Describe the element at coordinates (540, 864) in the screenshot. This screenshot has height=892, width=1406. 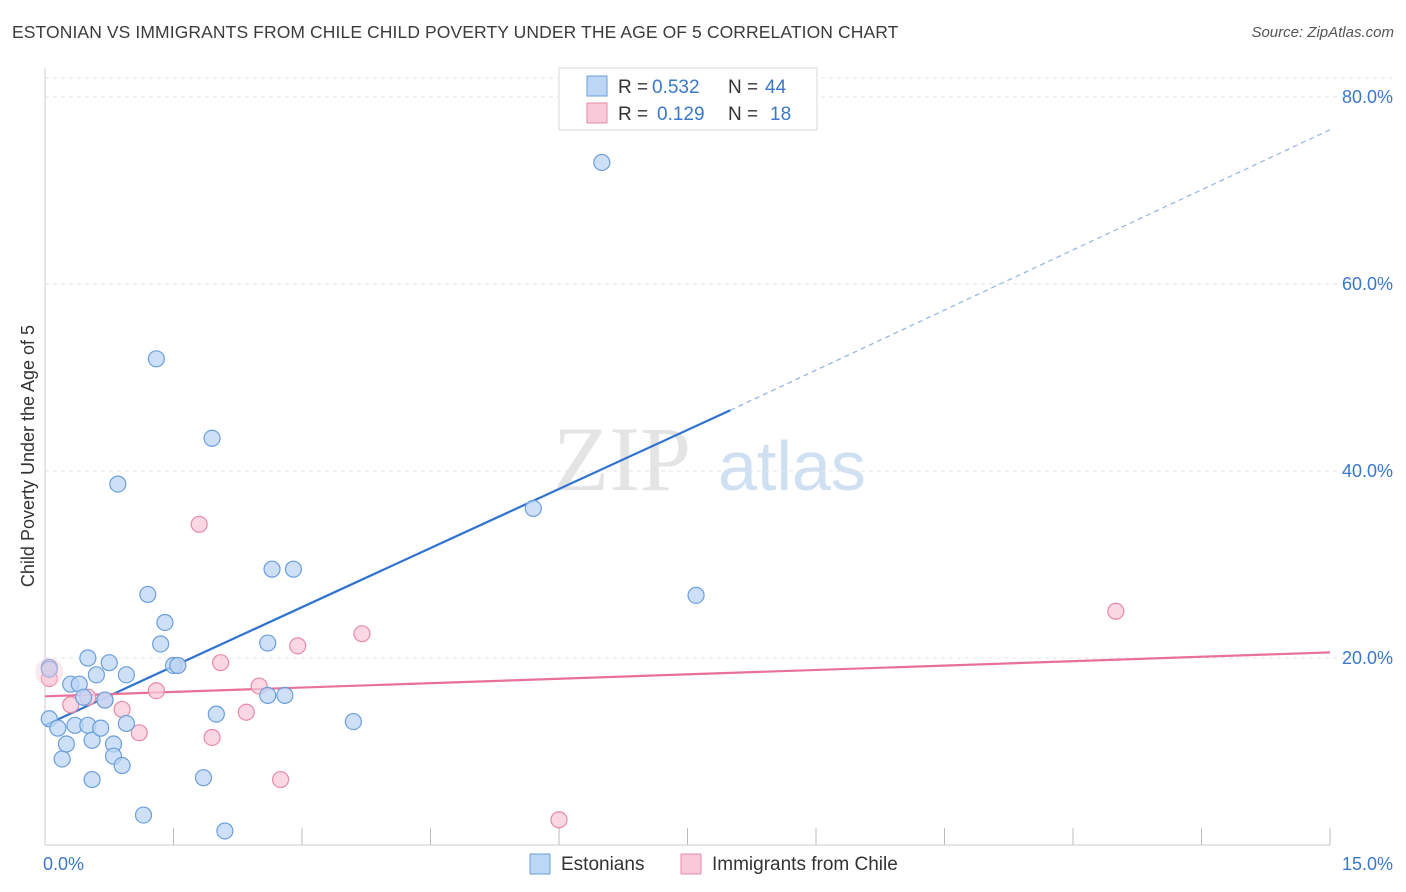
I see `bottom-legend-swatch-estonians` at that location.